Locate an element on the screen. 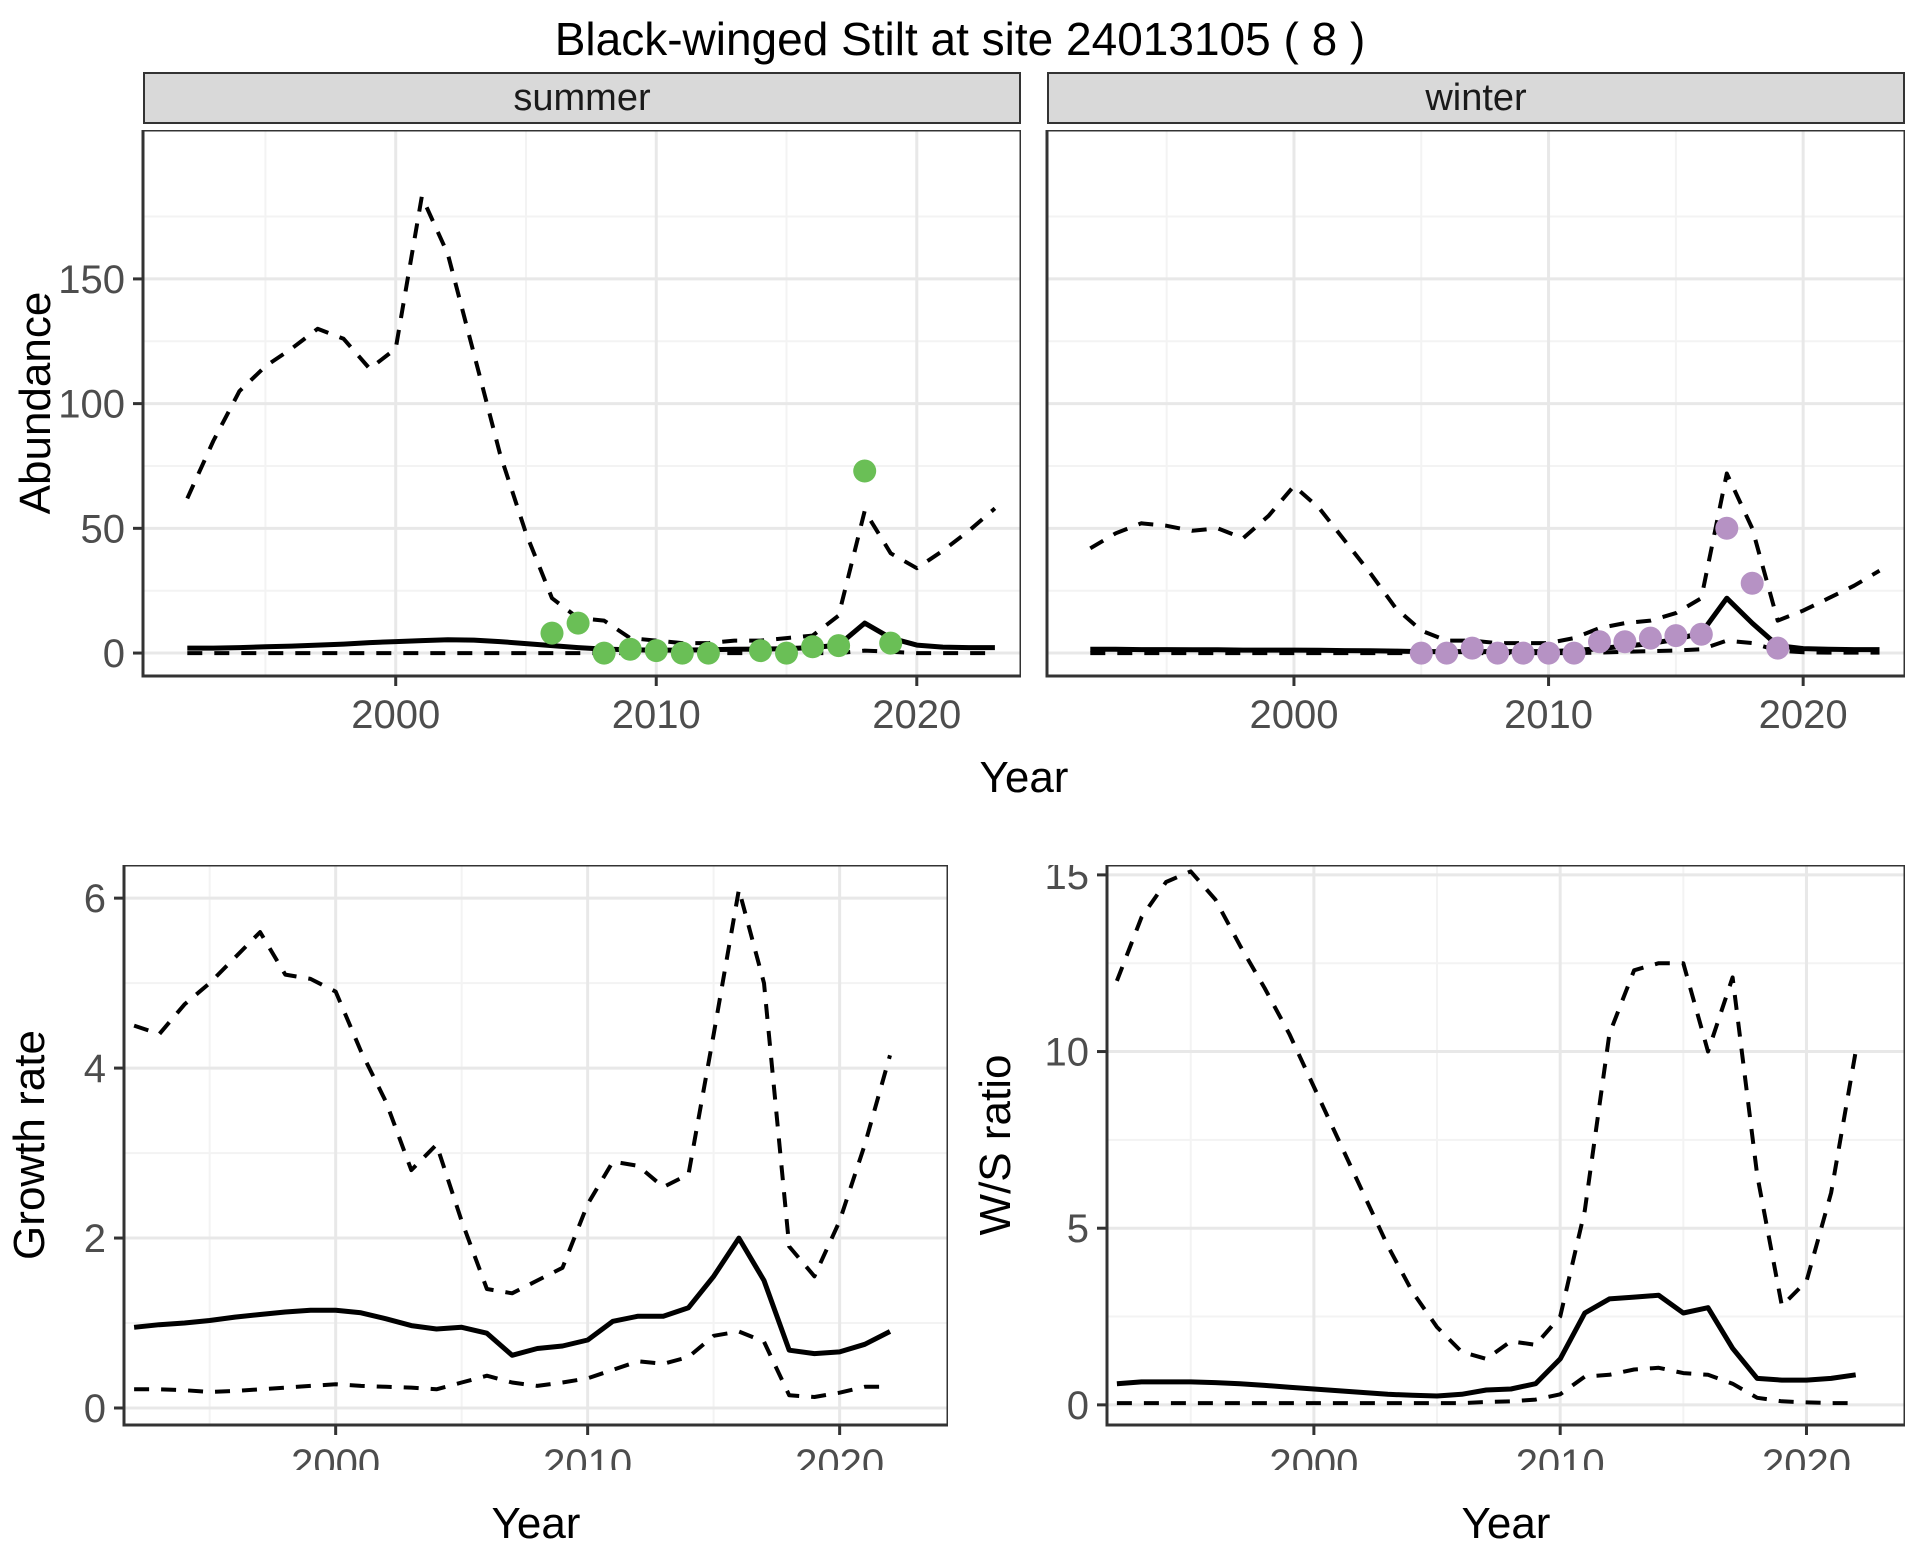  facet-strip-summer-label: summer is located at coordinates (582, 97).